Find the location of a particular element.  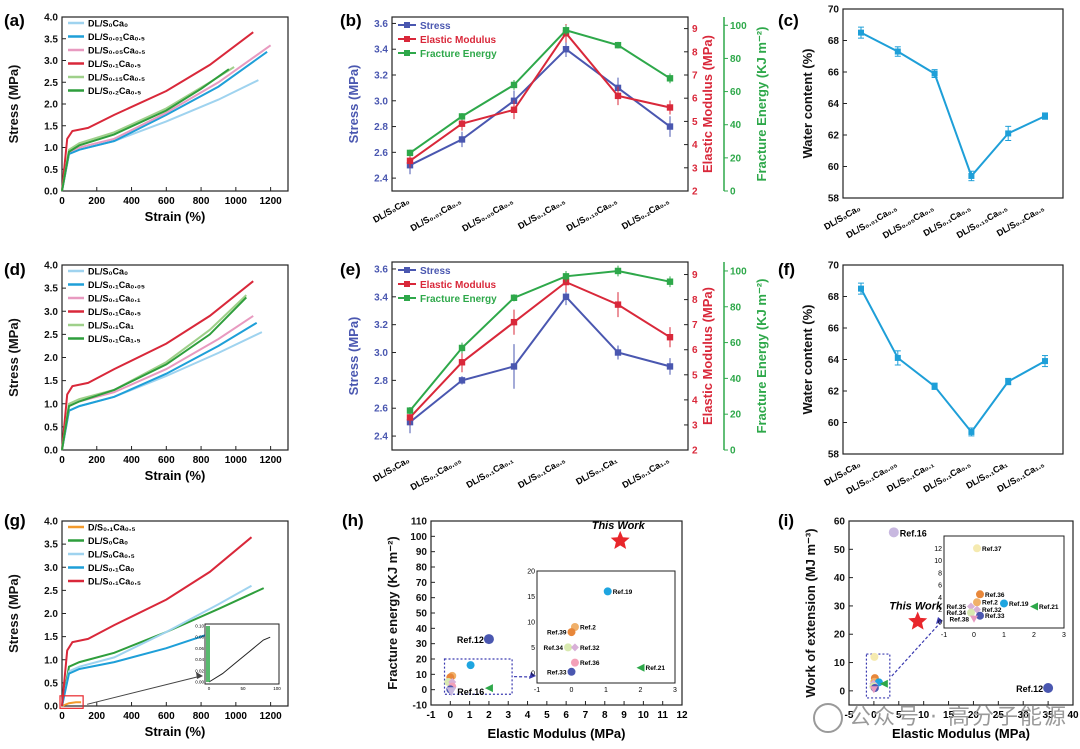

y-tick-label: 2.0 is located at coordinates (51, 614).